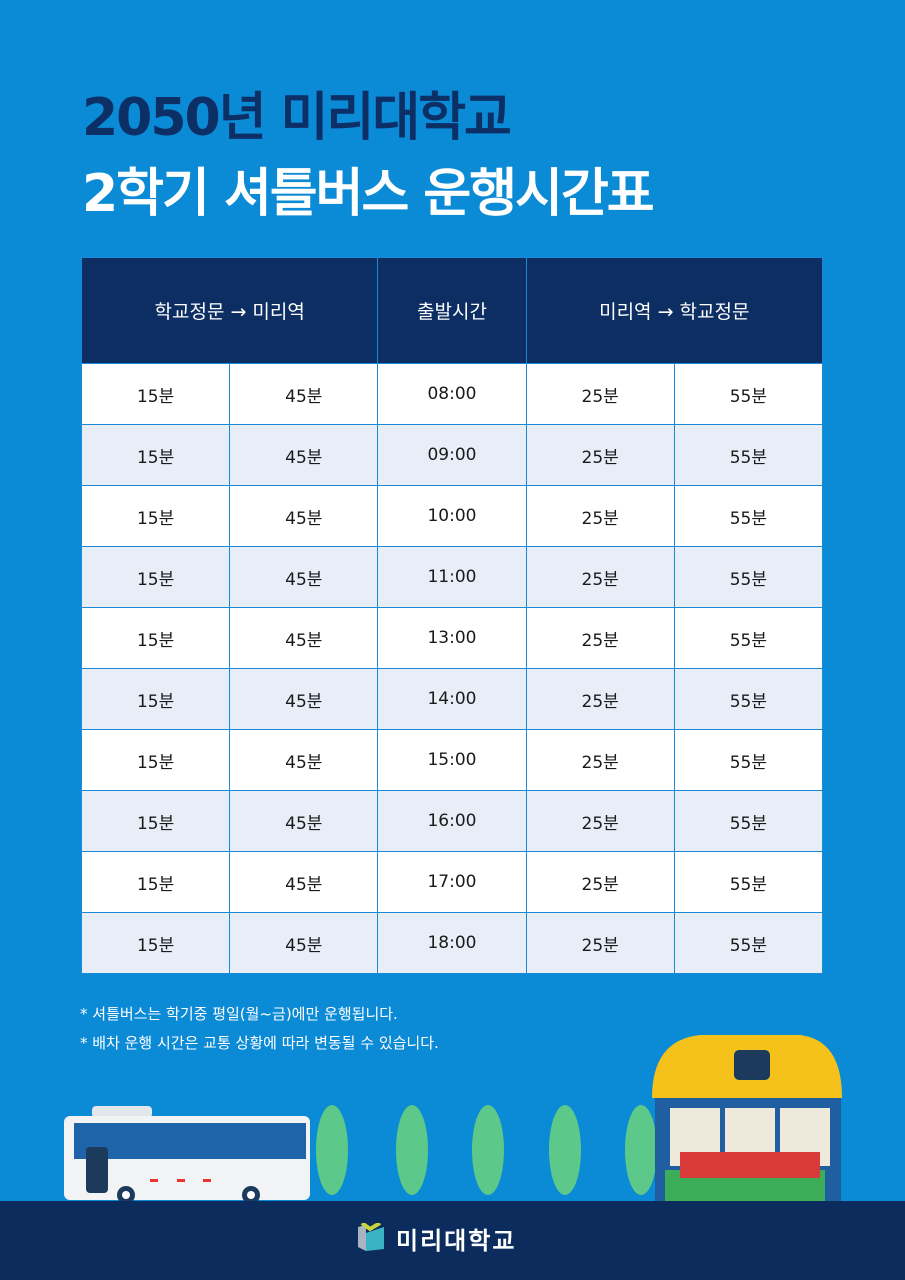 The height and width of the screenshot is (1280, 905). I want to click on cell-departure: 18:00, so click(452, 943).